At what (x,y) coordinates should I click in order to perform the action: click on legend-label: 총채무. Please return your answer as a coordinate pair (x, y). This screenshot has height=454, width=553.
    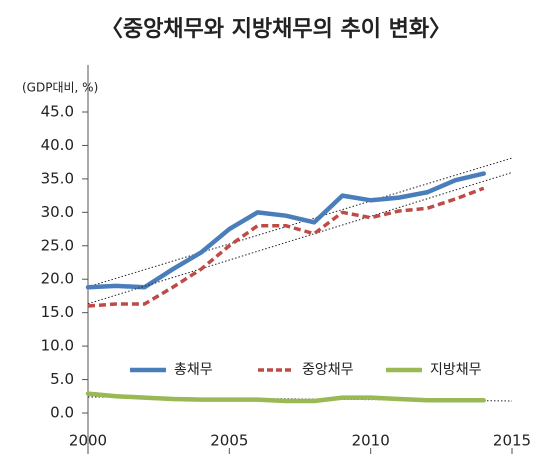
    Looking at the image, I should click on (193, 370).